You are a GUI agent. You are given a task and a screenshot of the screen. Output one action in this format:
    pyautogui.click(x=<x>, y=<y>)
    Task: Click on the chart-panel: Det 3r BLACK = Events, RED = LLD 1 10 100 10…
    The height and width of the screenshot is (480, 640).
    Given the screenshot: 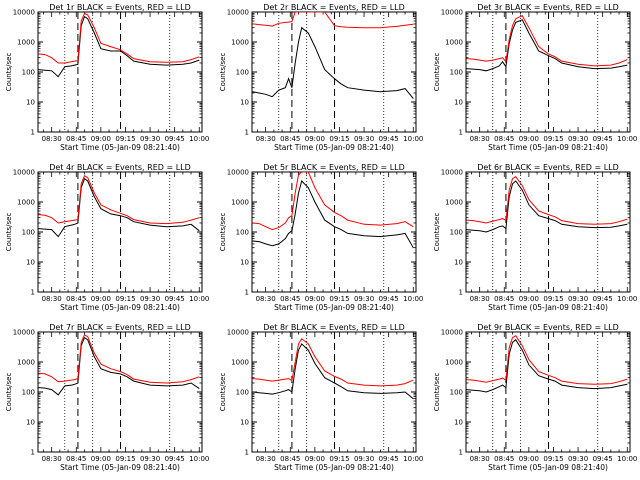 What is the action you would take?
    pyautogui.click(x=535, y=77)
    